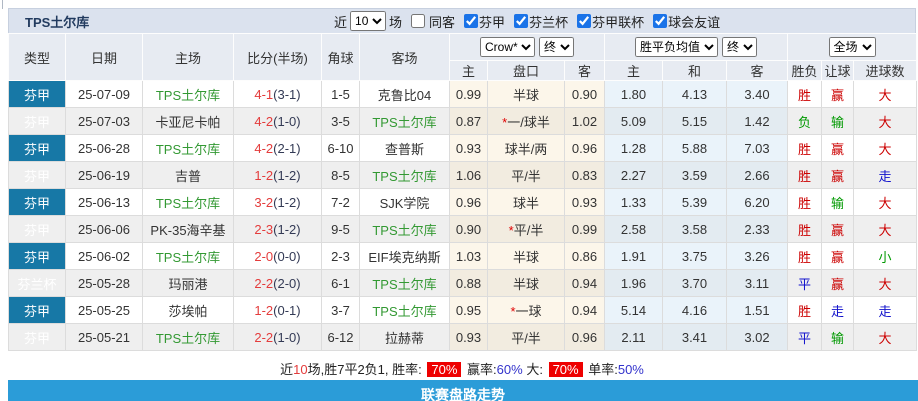 The height and width of the screenshot is (401, 918). I want to click on header-row-subcolumns: 主 盘口 客 主 和 客 胜负 让球 进球数, so click(463, 70).